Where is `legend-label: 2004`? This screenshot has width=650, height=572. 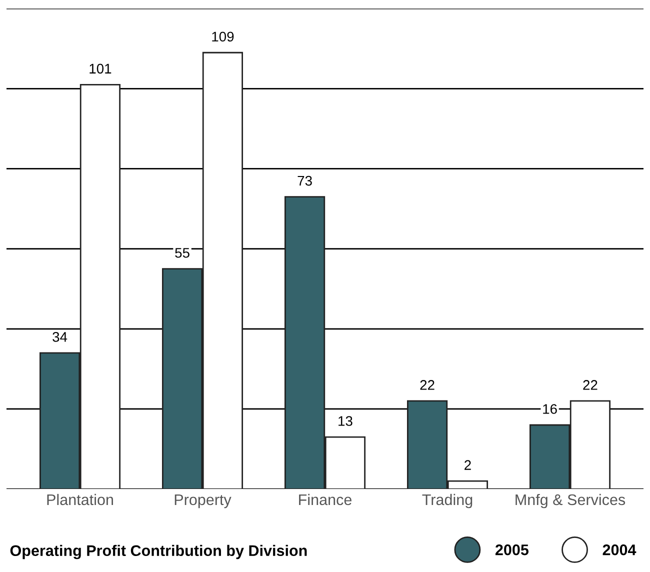
legend-label: 2004 is located at coordinates (619, 550).